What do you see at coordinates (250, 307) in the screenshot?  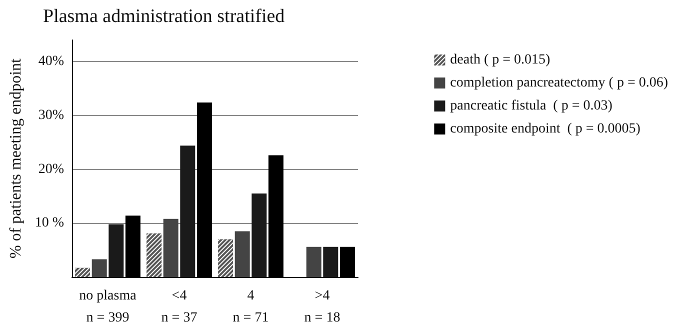 I see `x-tick-label: 4 n = 71` at bounding box center [250, 307].